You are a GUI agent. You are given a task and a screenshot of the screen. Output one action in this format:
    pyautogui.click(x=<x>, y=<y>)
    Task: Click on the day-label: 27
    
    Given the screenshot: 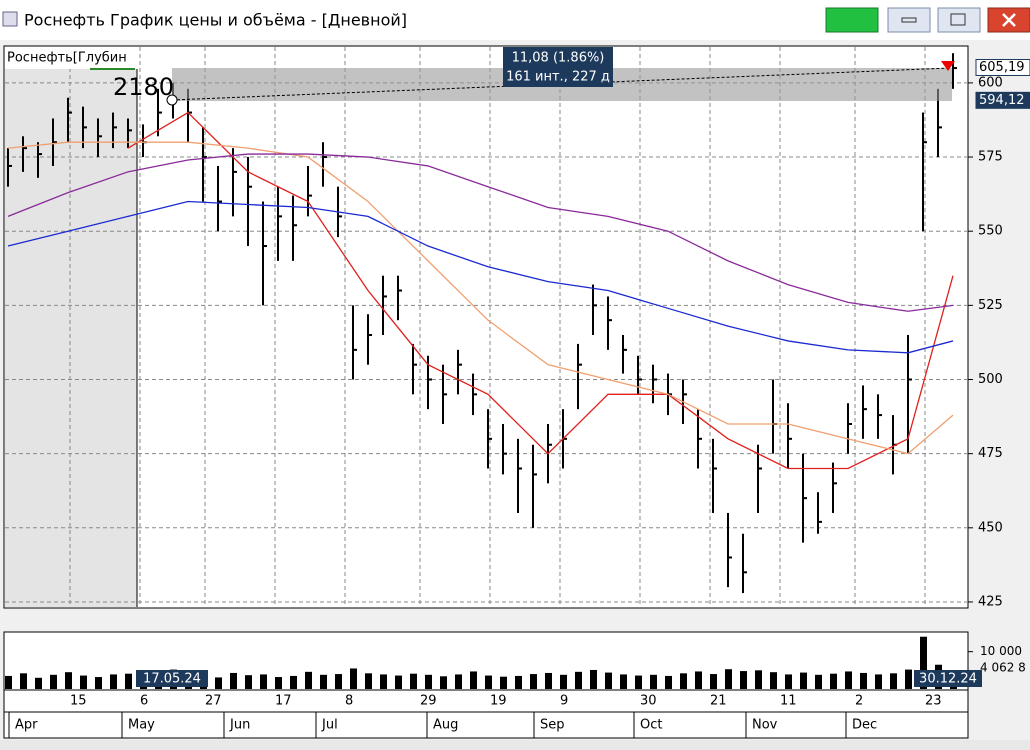 What is the action you would take?
    pyautogui.click(x=213, y=701)
    